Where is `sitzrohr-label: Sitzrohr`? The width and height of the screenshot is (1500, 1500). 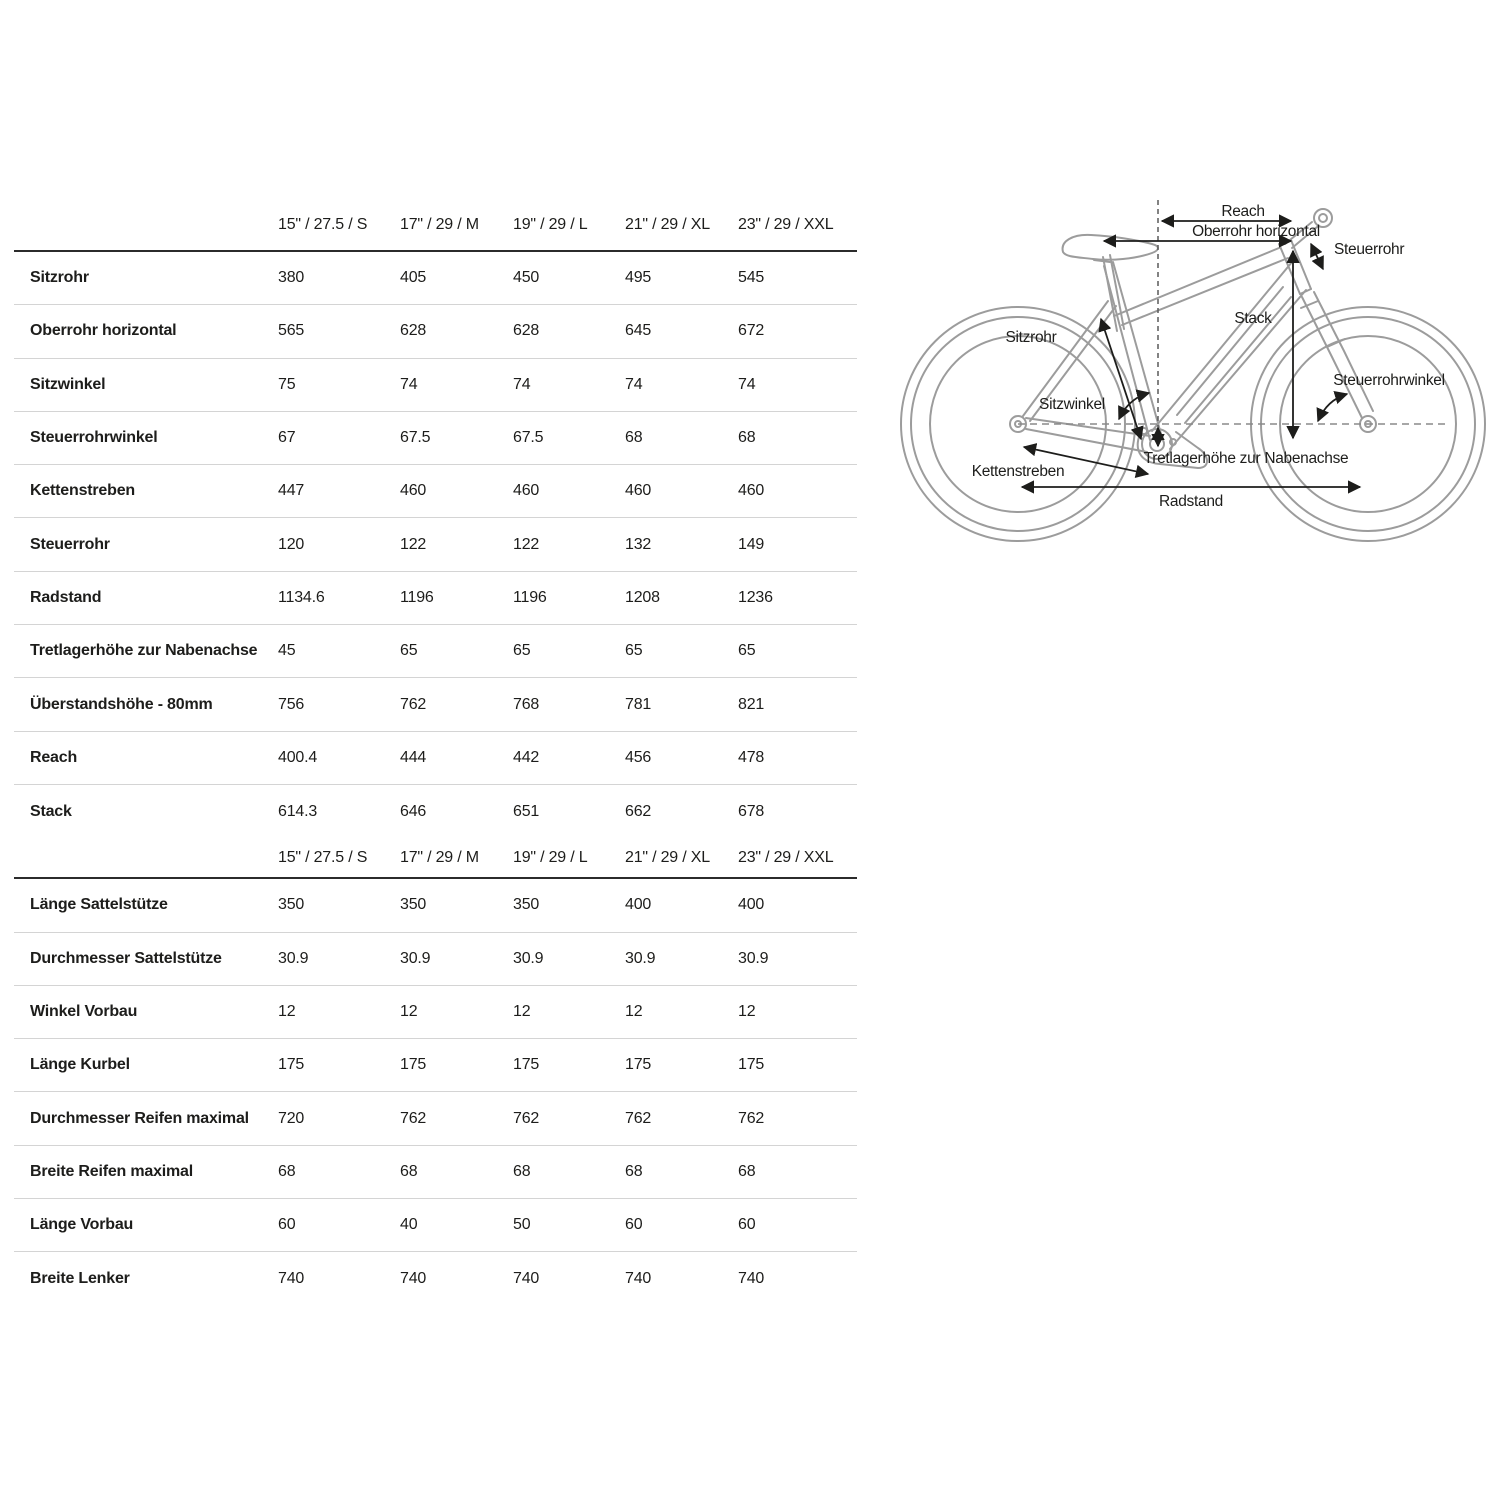
sitzrohr-label: Sitzrohr is located at coordinates (1030, 337).